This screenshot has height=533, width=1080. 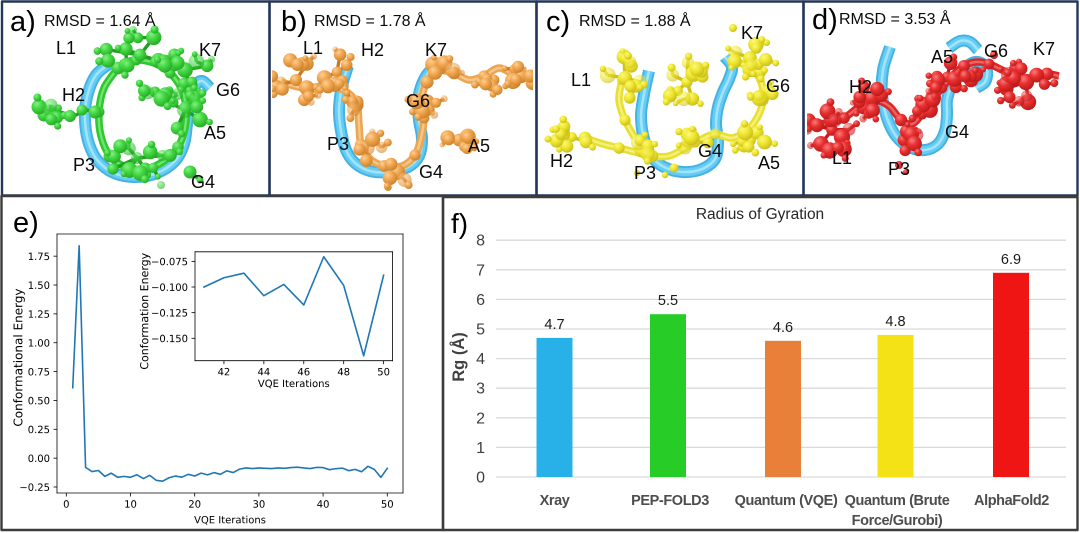 I want to click on svg-text: RMSD = 1.64 Å, so click(x=100, y=20).